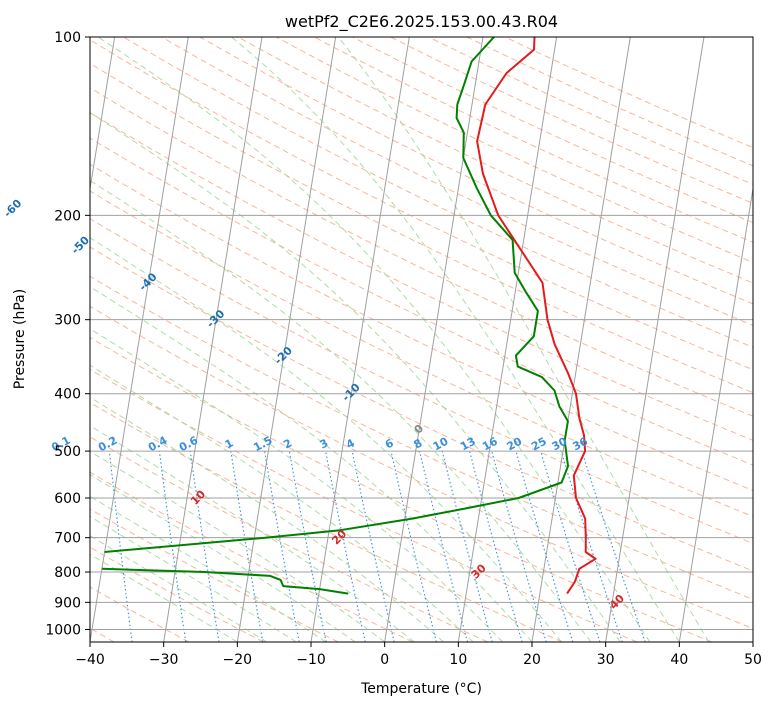 The image size is (775, 708). I want to click on x-tick-label: 0, so click(384, 660).